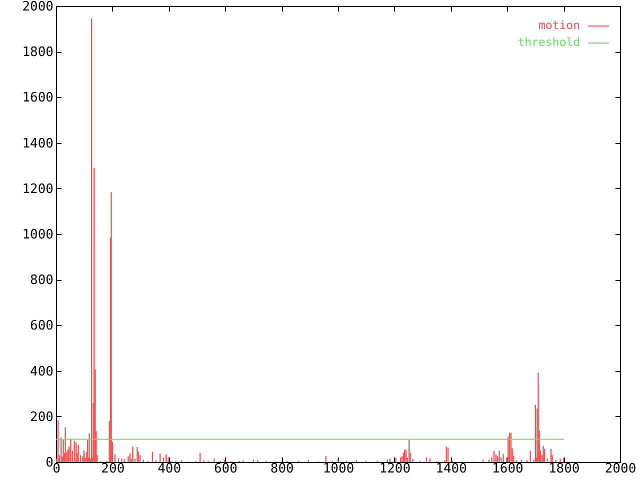  Describe the element at coordinates (42, 326) in the screenshot. I see `y-tick-label: 600` at that location.